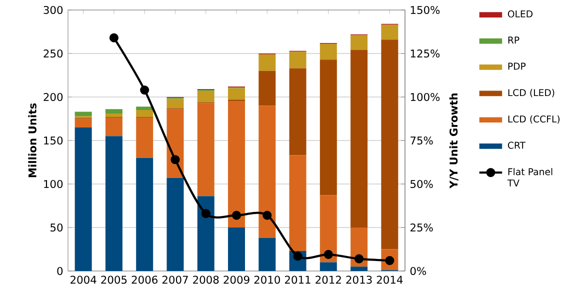 This screenshot has height=297, width=565. What do you see at coordinates (517, 145) in the screenshot?
I see `legend-label: CRT` at bounding box center [517, 145].